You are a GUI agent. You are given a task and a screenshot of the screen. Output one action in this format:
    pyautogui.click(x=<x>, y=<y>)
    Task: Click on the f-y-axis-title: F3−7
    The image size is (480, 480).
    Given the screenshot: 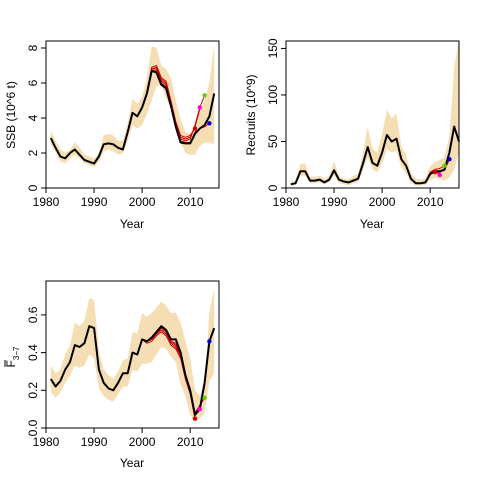 What is the action you would take?
    pyautogui.click(x=12, y=356)
    